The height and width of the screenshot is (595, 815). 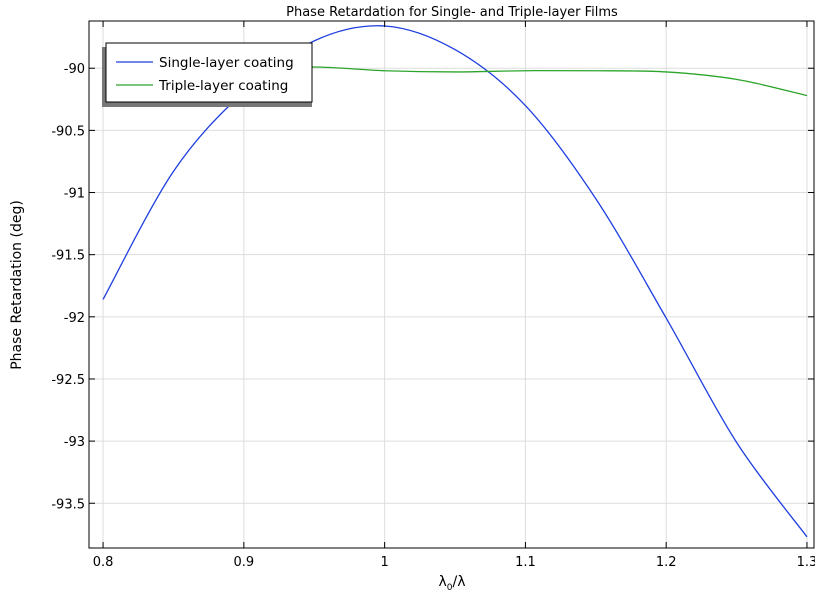 What do you see at coordinates (806, 562) in the screenshot?
I see `x-tick-label: 1.3` at bounding box center [806, 562].